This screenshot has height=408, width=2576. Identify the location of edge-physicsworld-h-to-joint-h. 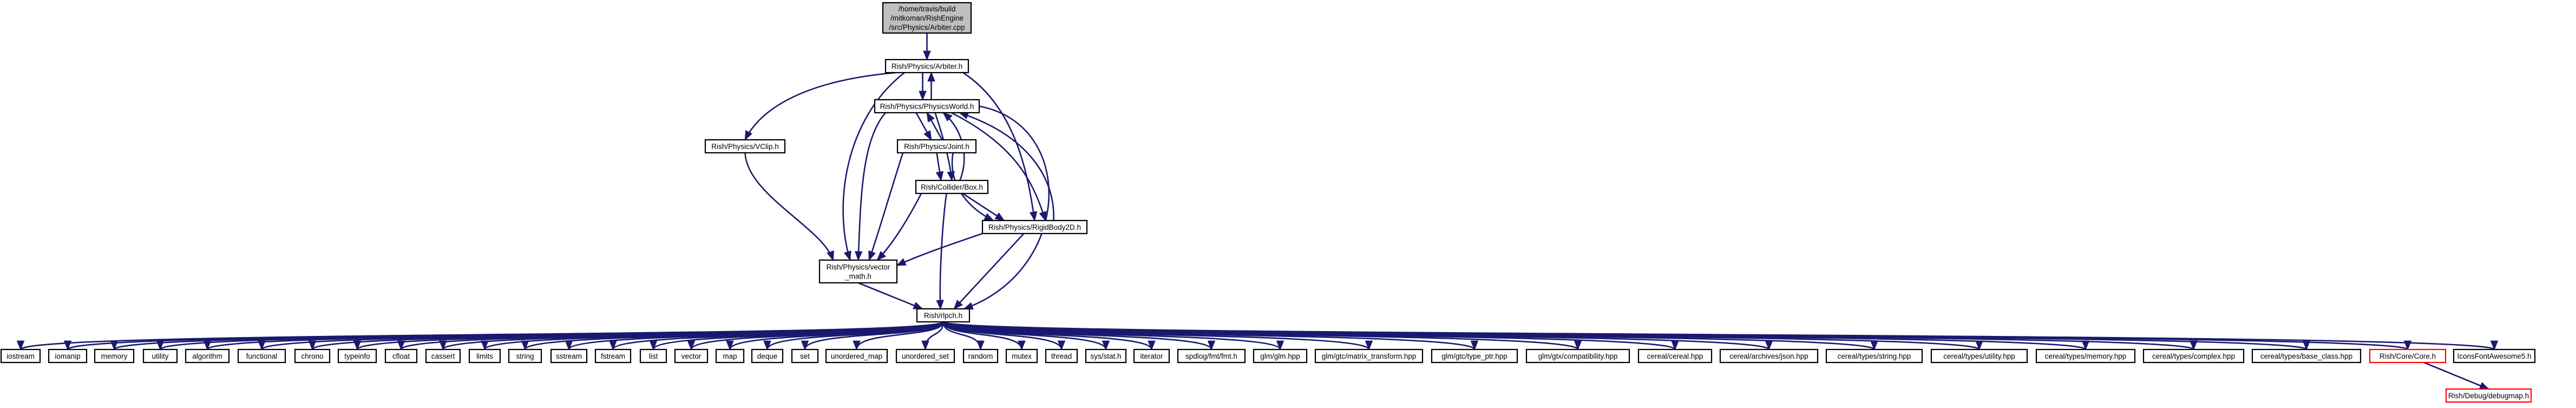
(924, 126).